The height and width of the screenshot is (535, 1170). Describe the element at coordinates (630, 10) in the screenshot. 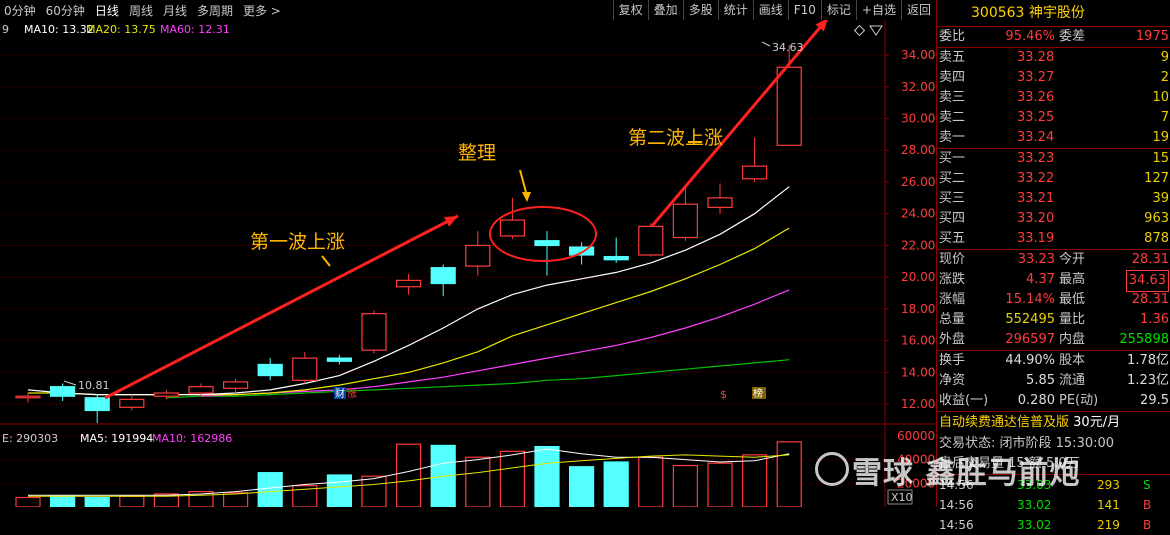

I see `toolbar-button-0: 复权` at that location.